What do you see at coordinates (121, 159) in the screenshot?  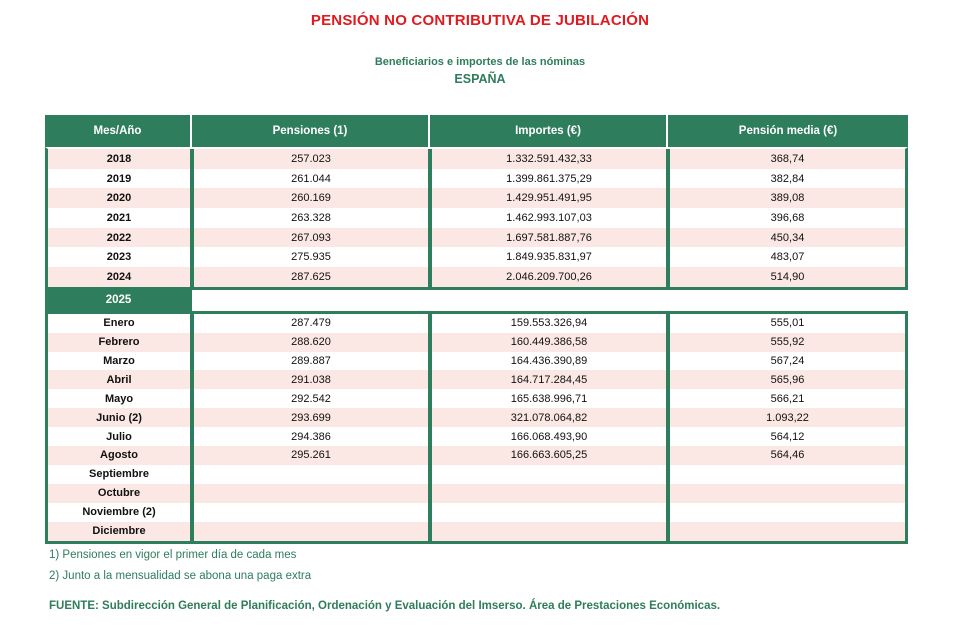 I see `cell-label: 2018` at bounding box center [121, 159].